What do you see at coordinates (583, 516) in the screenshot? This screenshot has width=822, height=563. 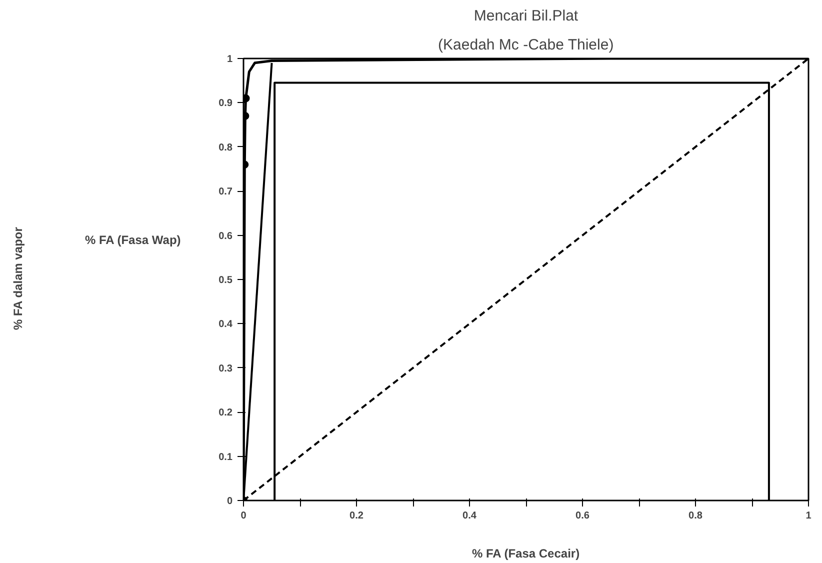 I see `x-tick-label: 0.6` at bounding box center [583, 516].